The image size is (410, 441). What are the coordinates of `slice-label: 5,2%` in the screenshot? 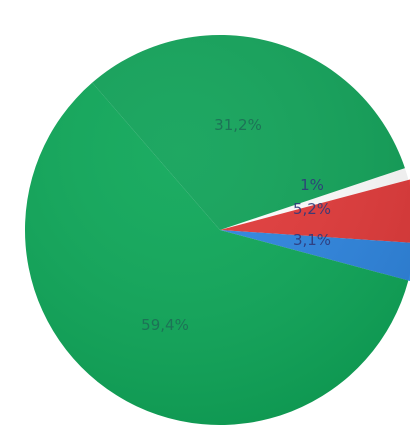 It's located at (312, 209).